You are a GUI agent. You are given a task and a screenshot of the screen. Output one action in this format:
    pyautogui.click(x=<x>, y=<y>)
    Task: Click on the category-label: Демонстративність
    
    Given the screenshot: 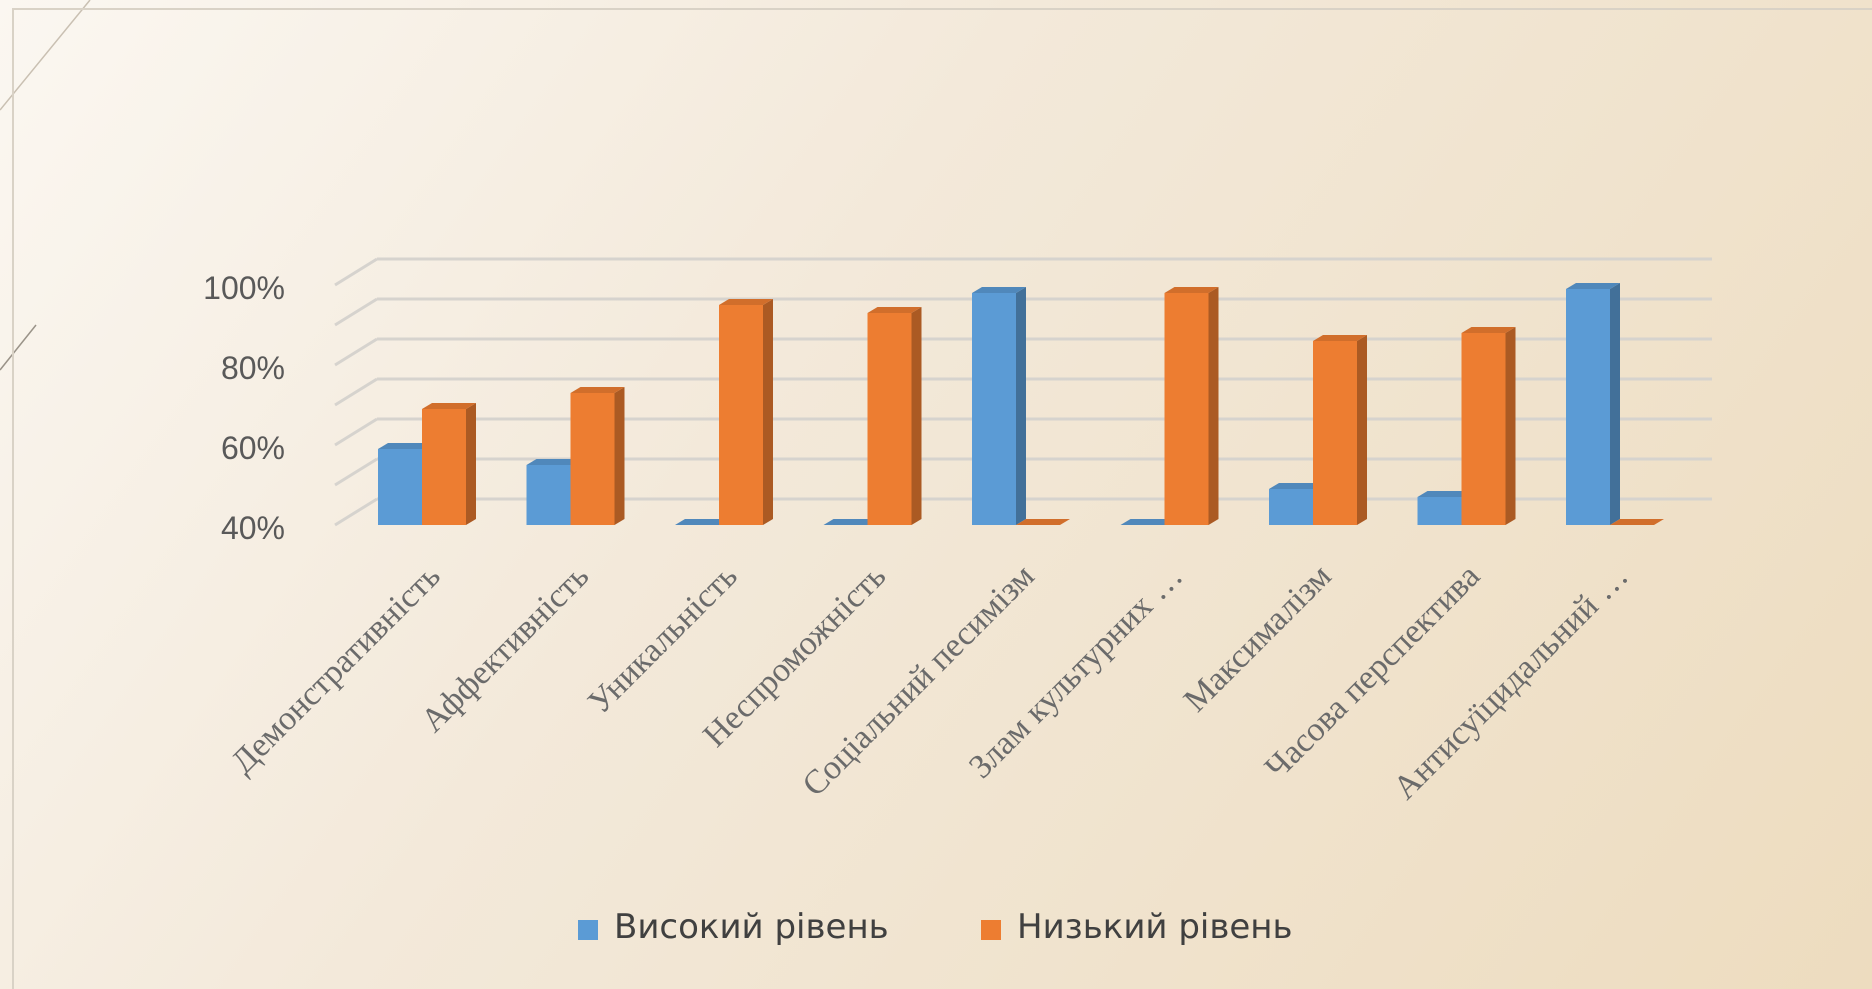 What is the action you would take?
    pyautogui.click(x=336, y=669)
    